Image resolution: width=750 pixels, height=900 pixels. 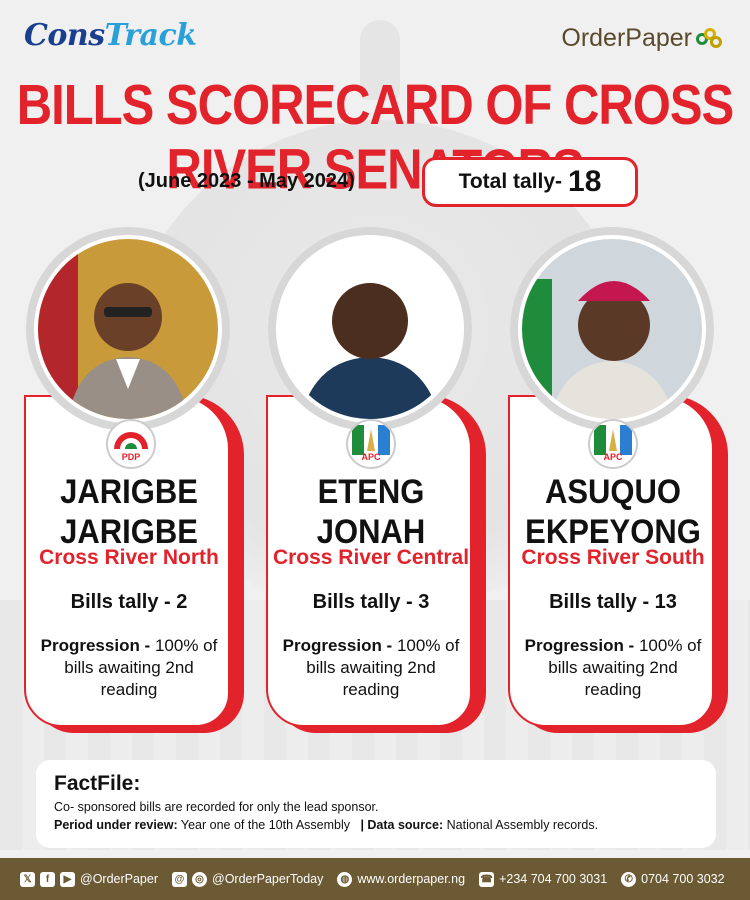 I want to click on senator-name: JARIGBE JARIGBE, so click(x=129, y=511).